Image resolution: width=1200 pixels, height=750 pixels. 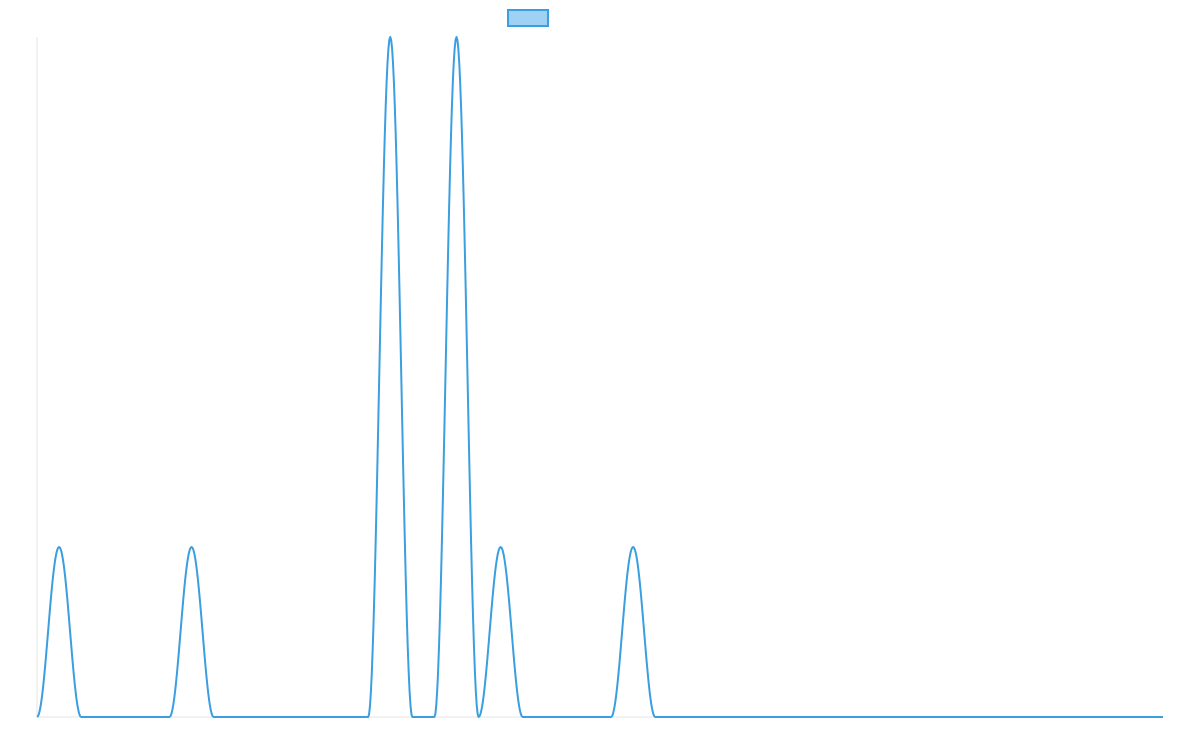 I want to click on legend-swatch, so click(x=528, y=18).